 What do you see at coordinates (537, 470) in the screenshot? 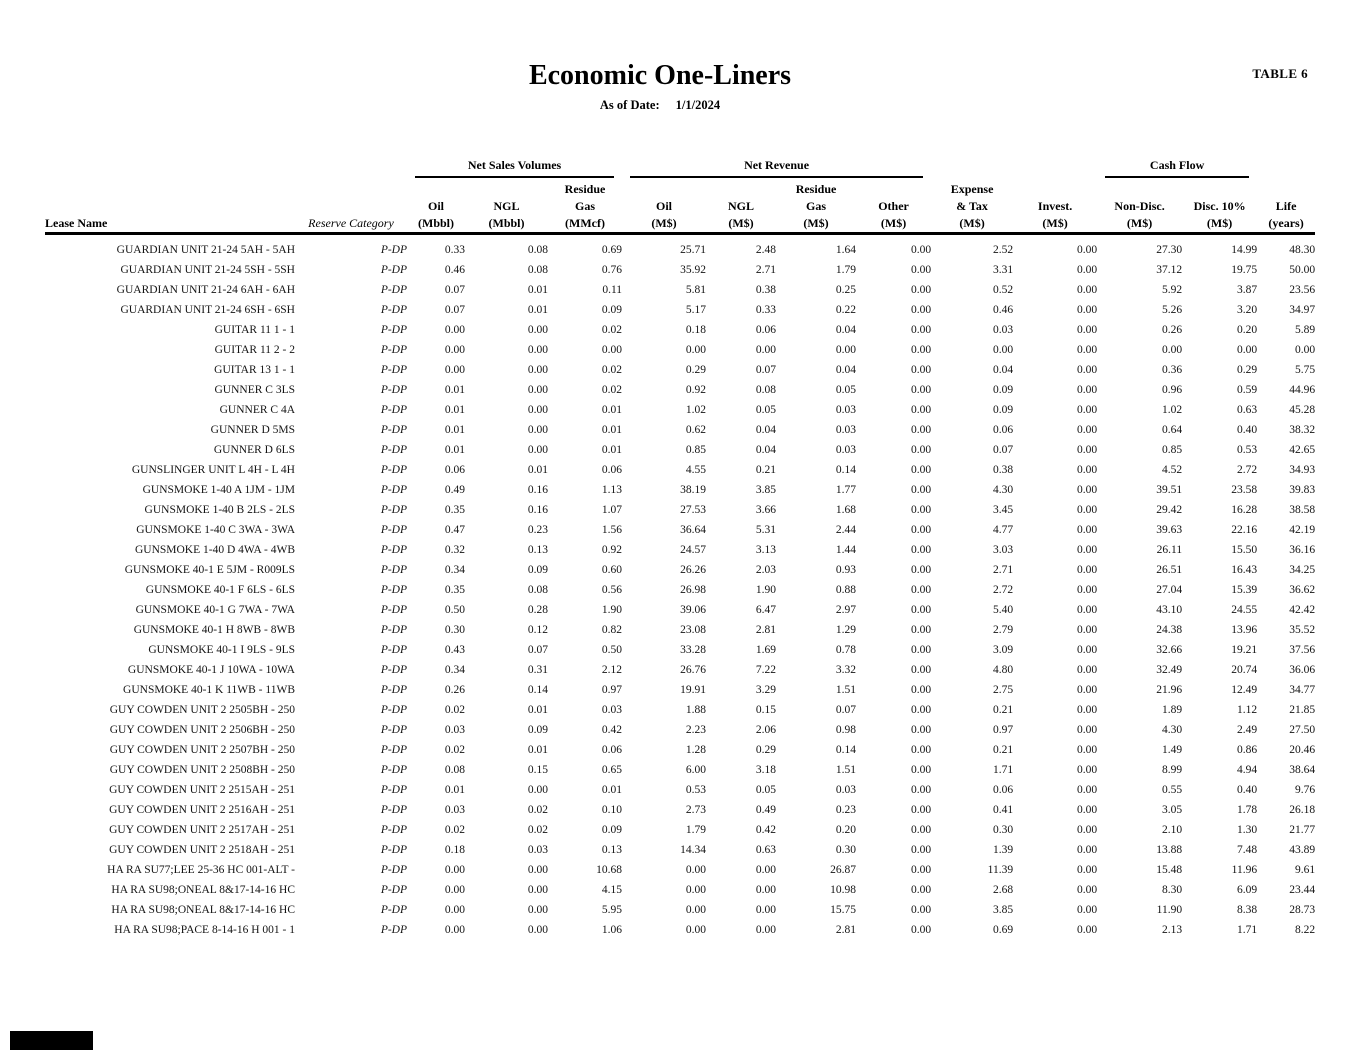
I see `cell-ngl_vol: 0.01` at bounding box center [537, 470].